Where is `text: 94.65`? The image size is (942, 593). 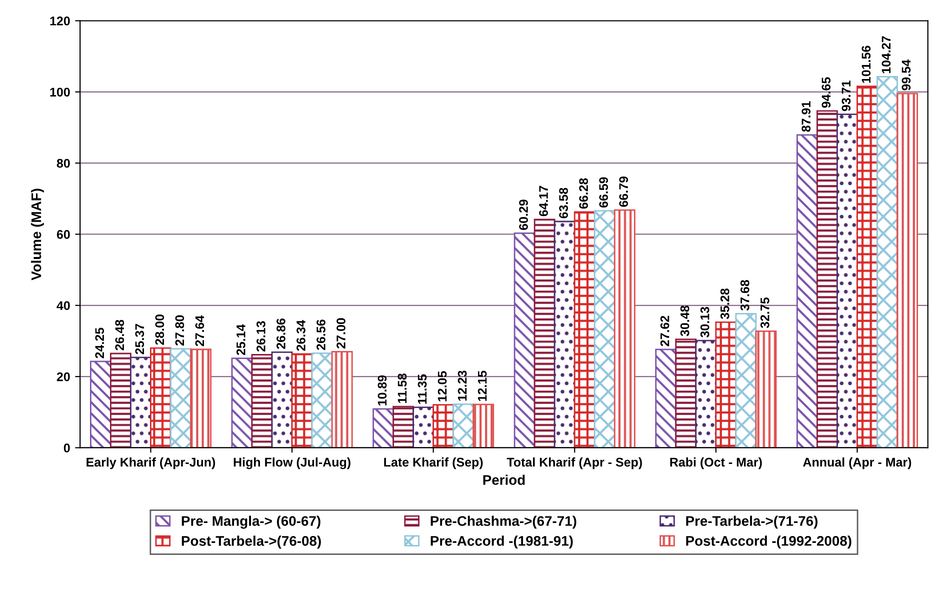 text: 94.65 is located at coordinates (826, 92).